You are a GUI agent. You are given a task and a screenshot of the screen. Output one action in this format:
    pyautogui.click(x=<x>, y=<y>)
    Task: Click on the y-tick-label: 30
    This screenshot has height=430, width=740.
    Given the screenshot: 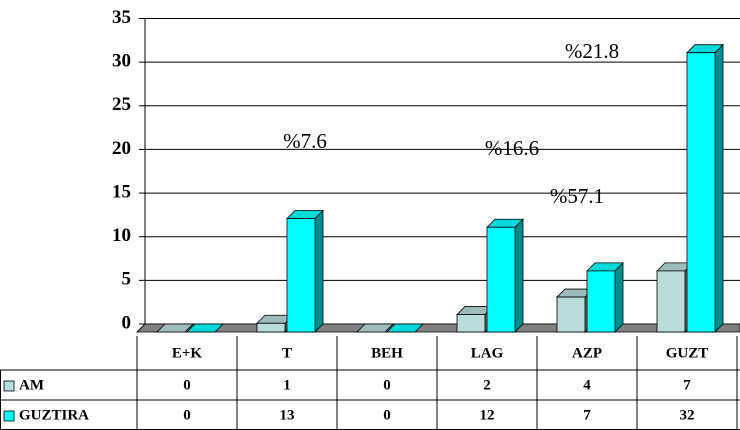 What is the action you would take?
    pyautogui.click(x=121, y=61)
    